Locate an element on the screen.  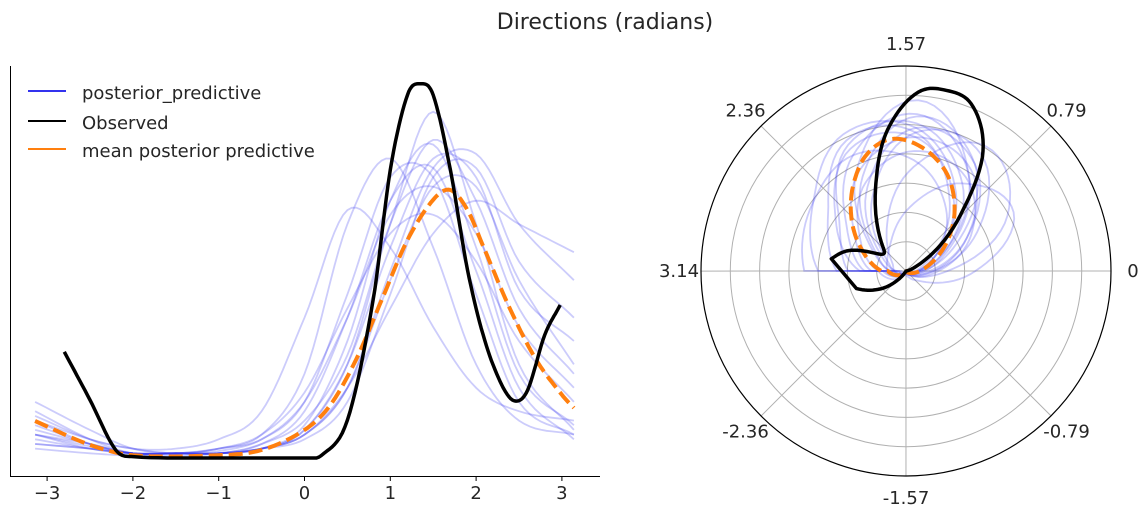
legend-label-mean: mean posterior predictive is located at coordinates (198, 151).